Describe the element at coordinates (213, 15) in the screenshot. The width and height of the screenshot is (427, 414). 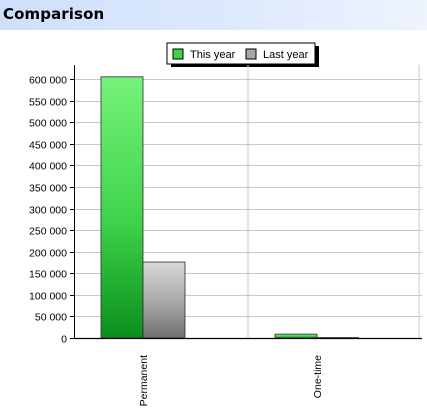
I see `panel-header: Comparison` at that location.